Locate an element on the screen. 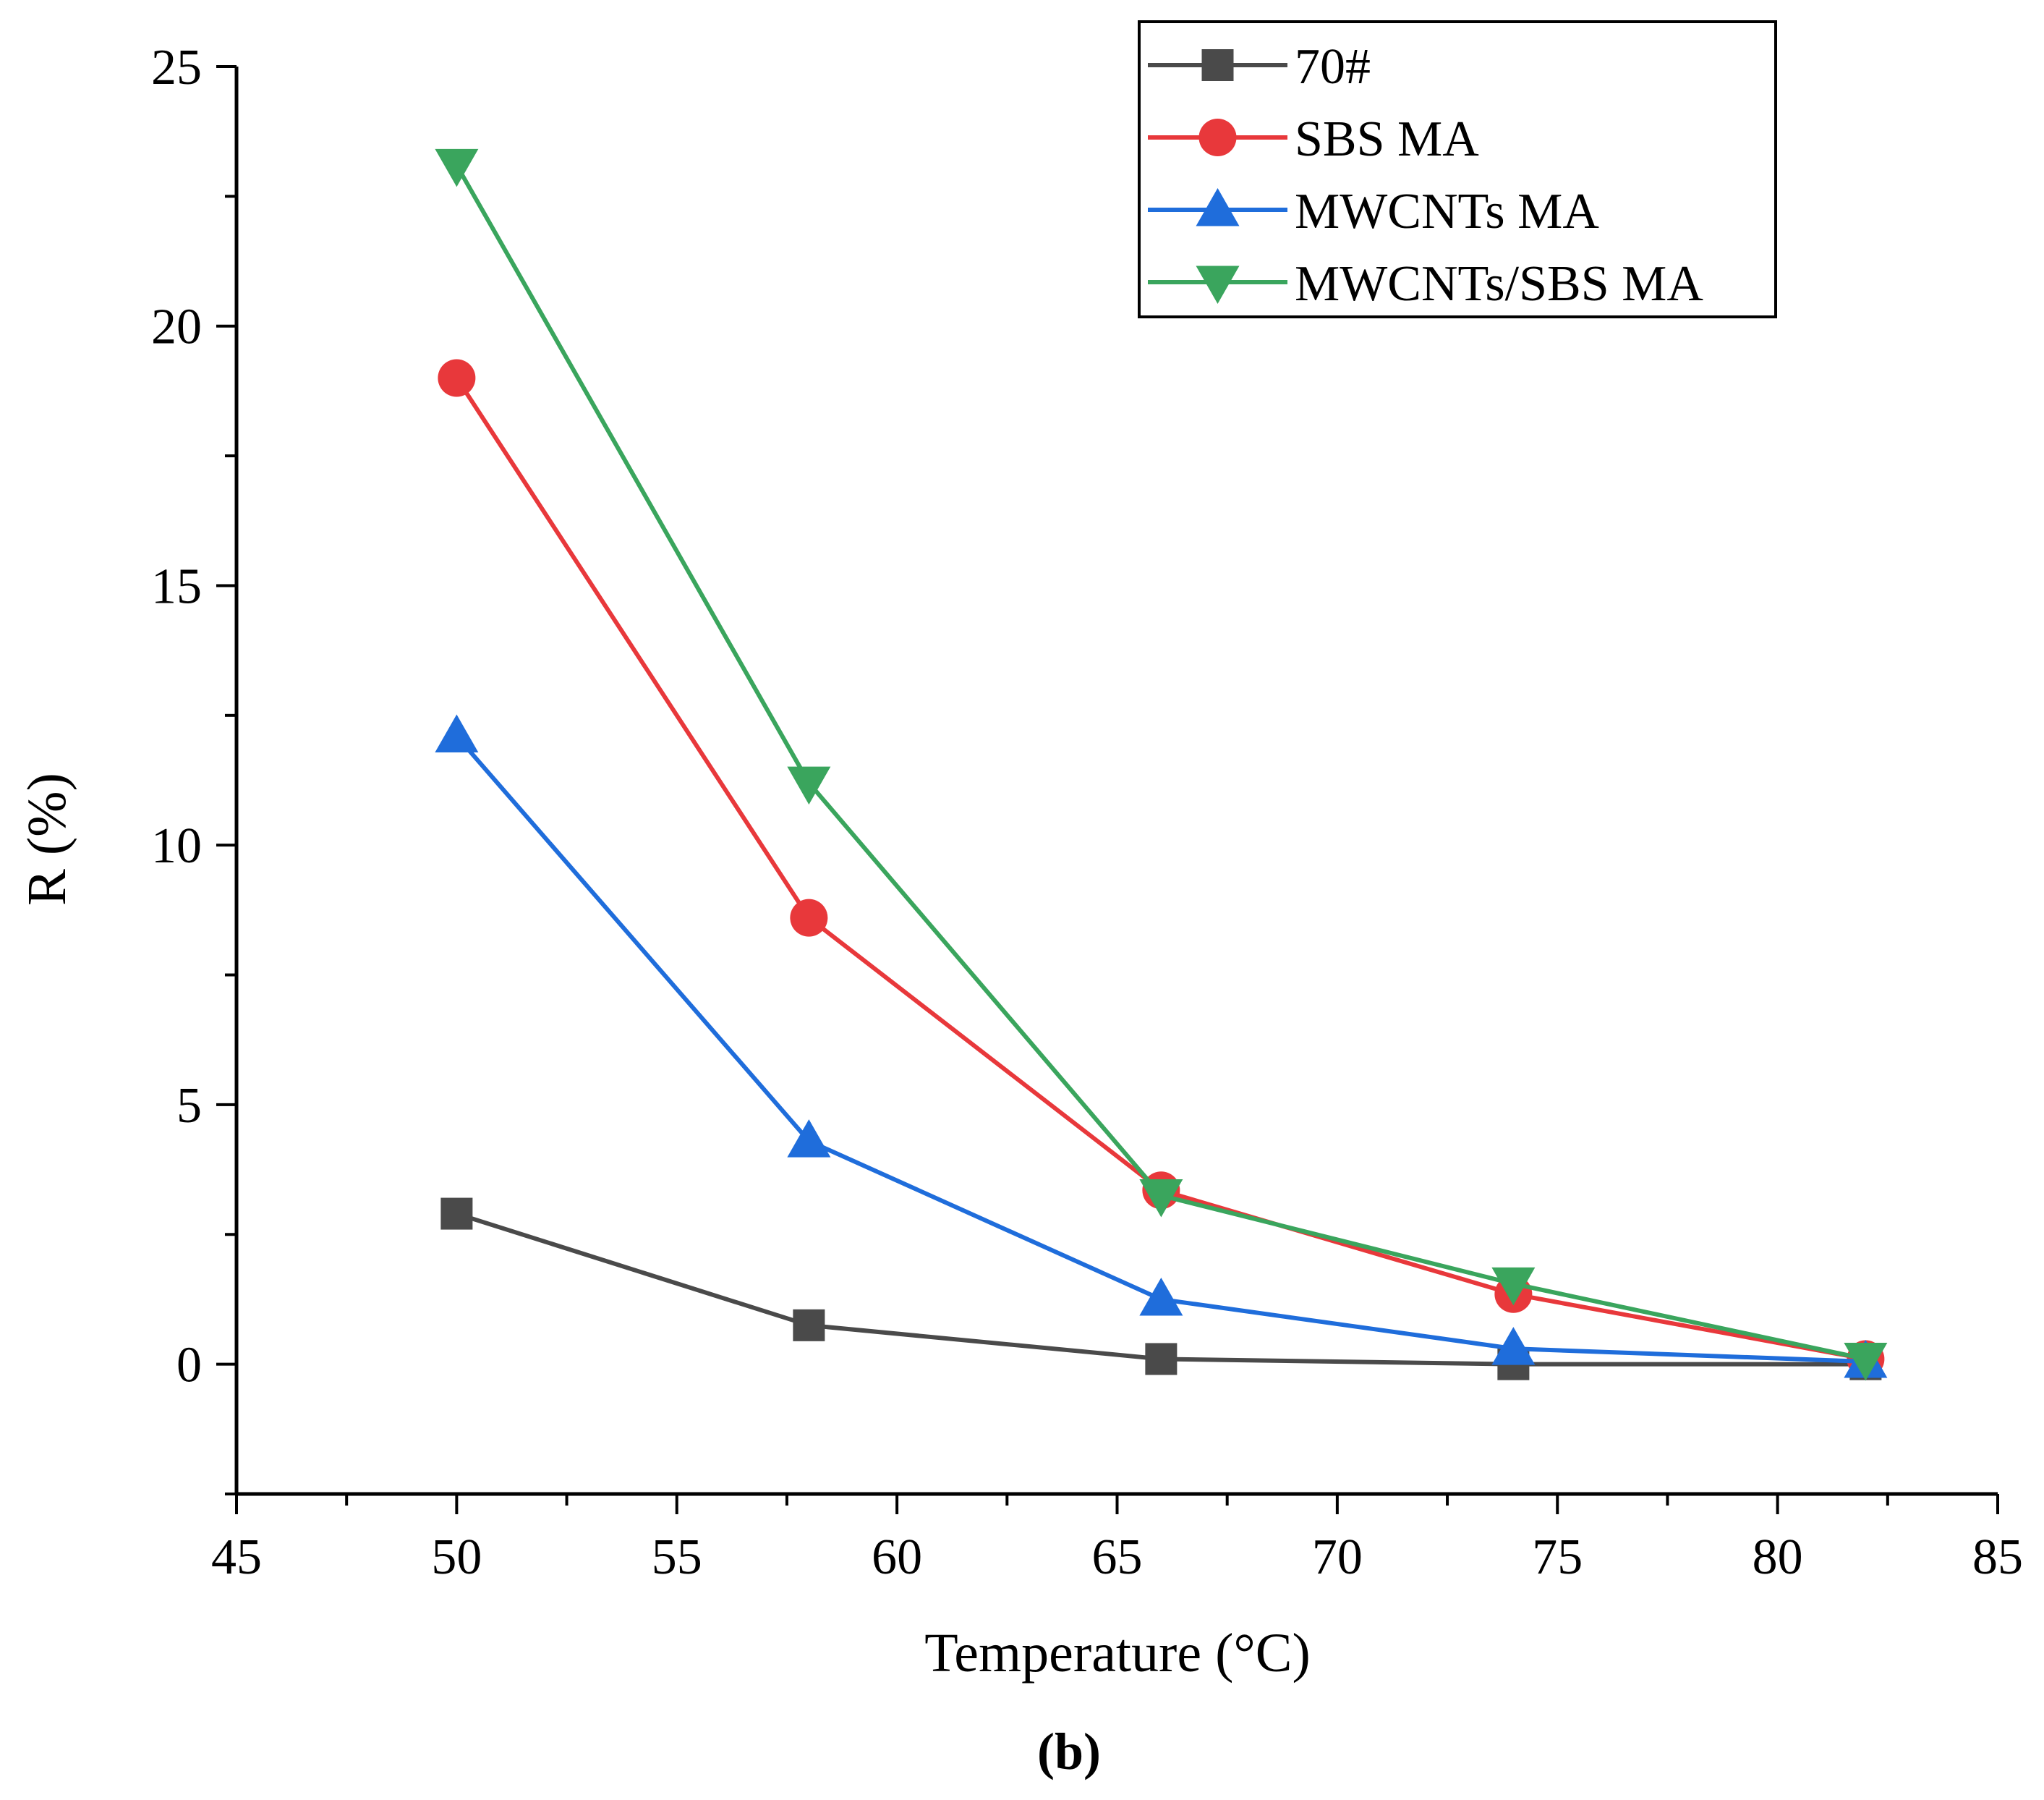 Image resolution: width=2044 pixels, height=1800 pixels. figure-caption: (b) is located at coordinates (1069, 1751).